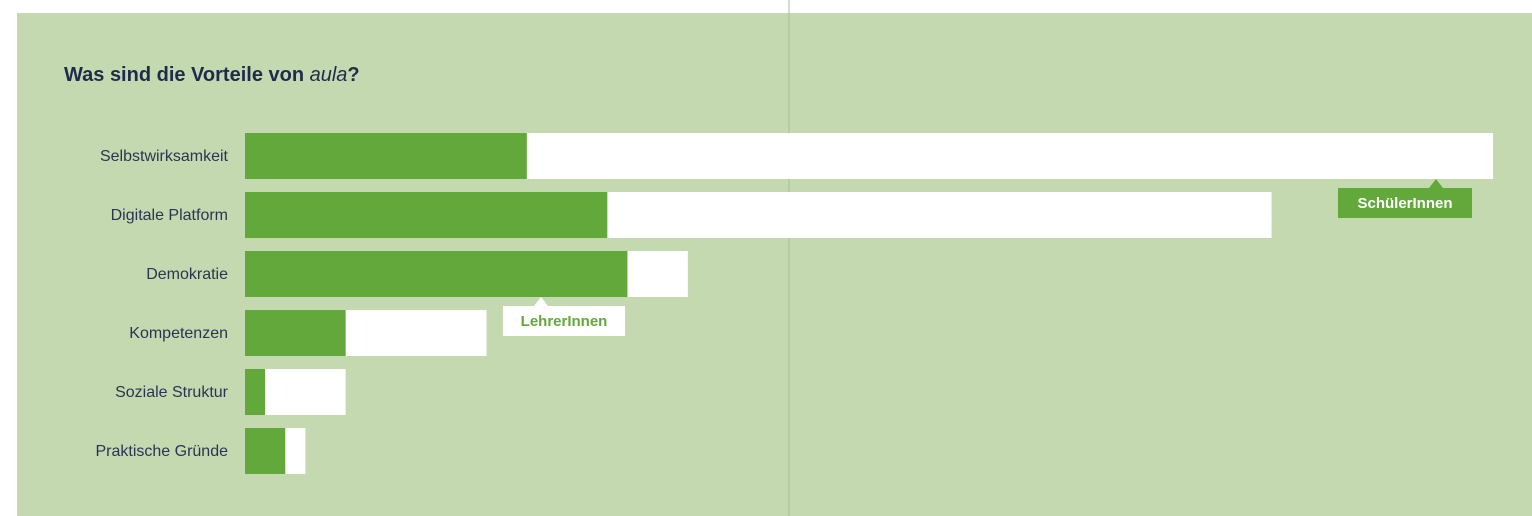 The image size is (1532, 516). I want to click on chart-title: Was sind die Vorteile von aula?, so click(212, 75).